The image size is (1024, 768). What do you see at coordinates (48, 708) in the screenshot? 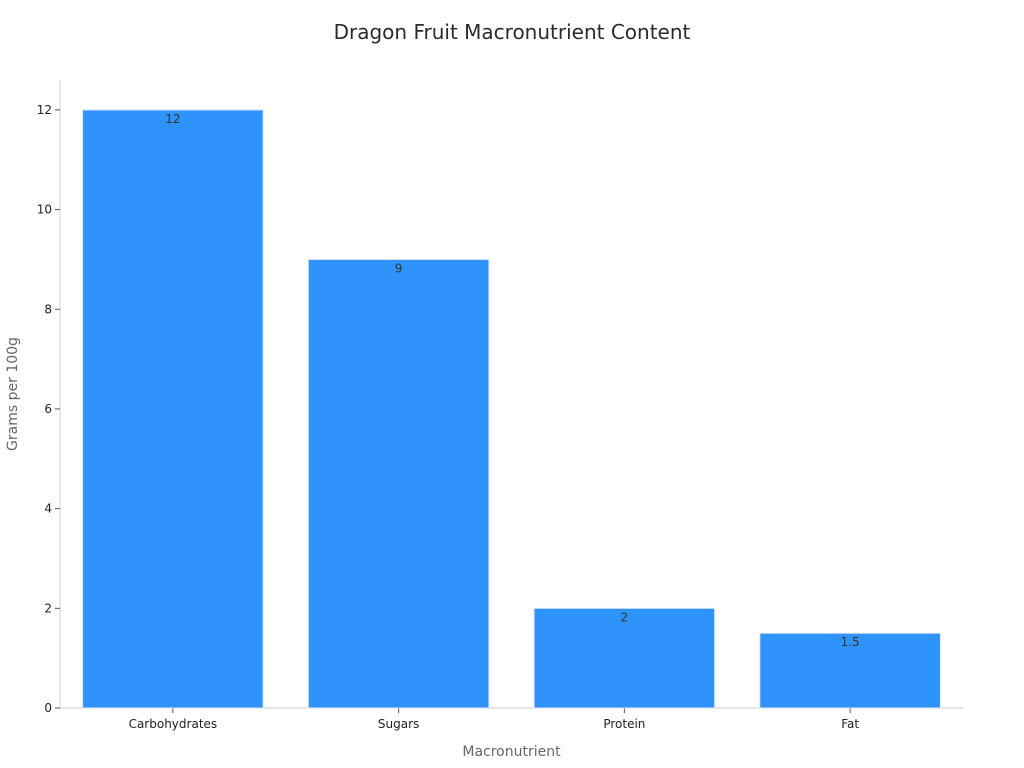
I see `y-tick-label: 0` at bounding box center [48, 708].